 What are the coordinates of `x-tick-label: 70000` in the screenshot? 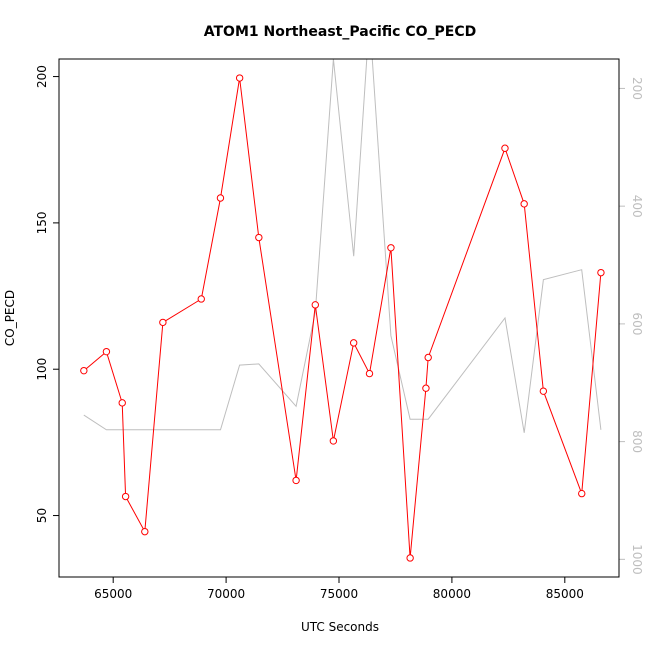 It's located at (226, 594).